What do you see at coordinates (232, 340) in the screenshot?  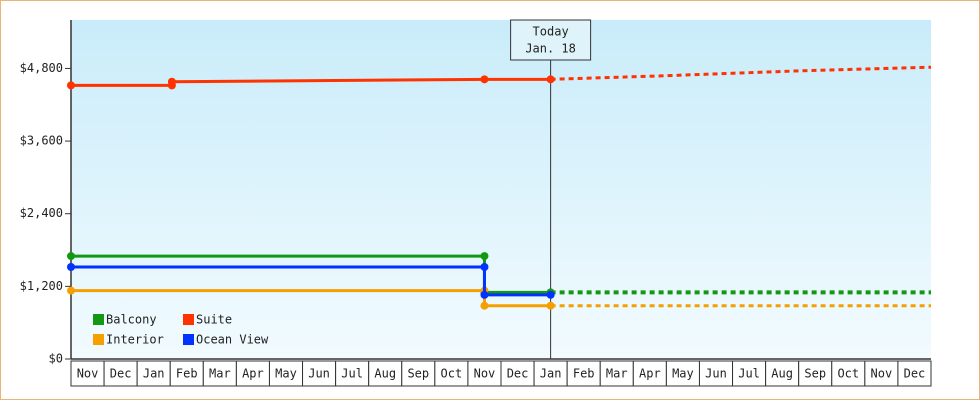 I see `legend-label: Ocean View` at bounding box center [232, 340].